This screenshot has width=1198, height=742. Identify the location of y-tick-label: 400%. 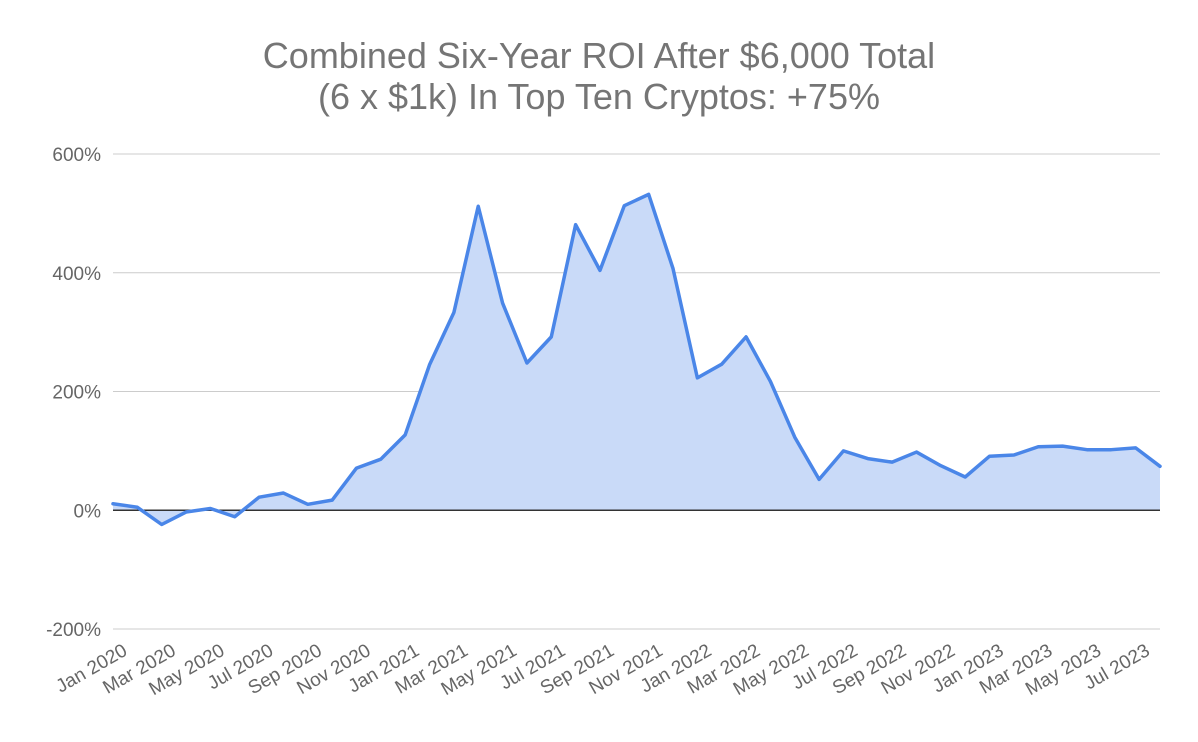
(76, 274).